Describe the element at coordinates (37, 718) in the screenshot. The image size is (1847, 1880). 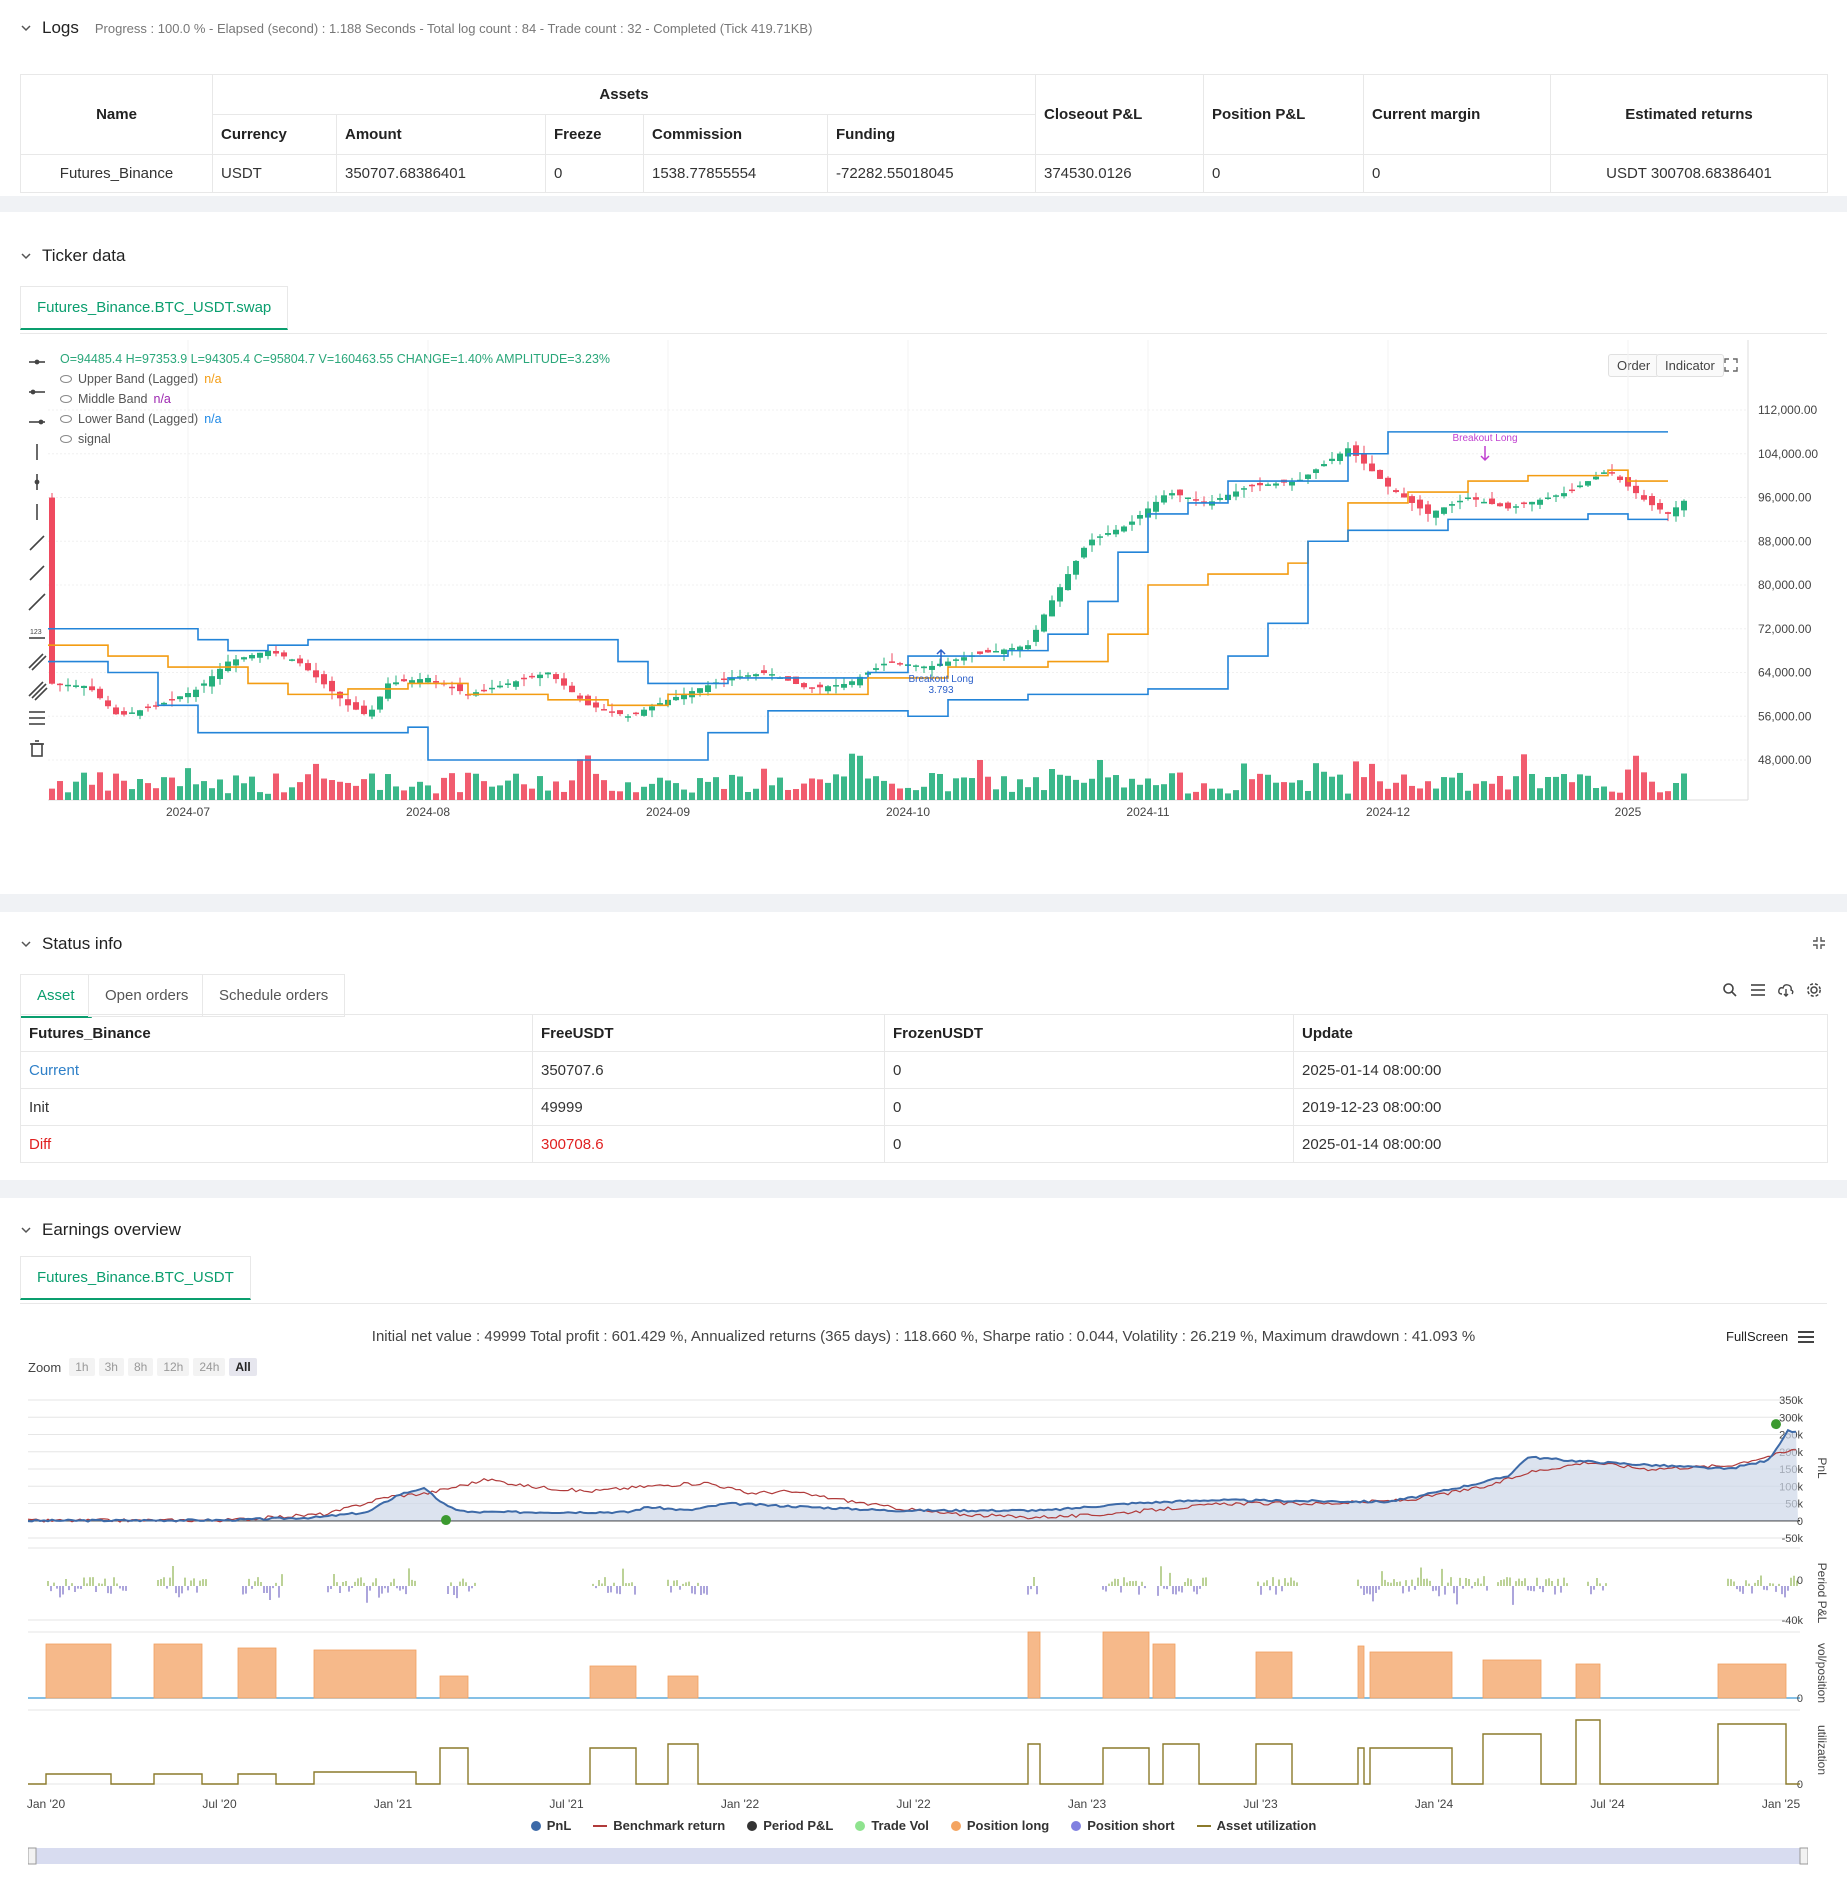
I see `grid-lines-icon` at that location.